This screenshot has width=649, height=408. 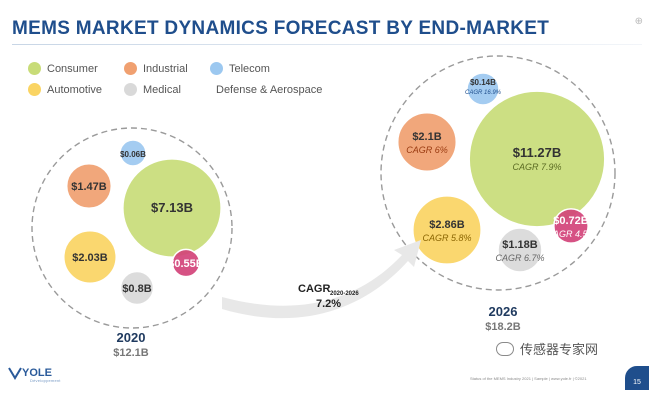 What do you see at coordinates (269, 89) in the screenshot?
I see `legend-label: Defense & Aerospace` at bounding box center [269, 89].